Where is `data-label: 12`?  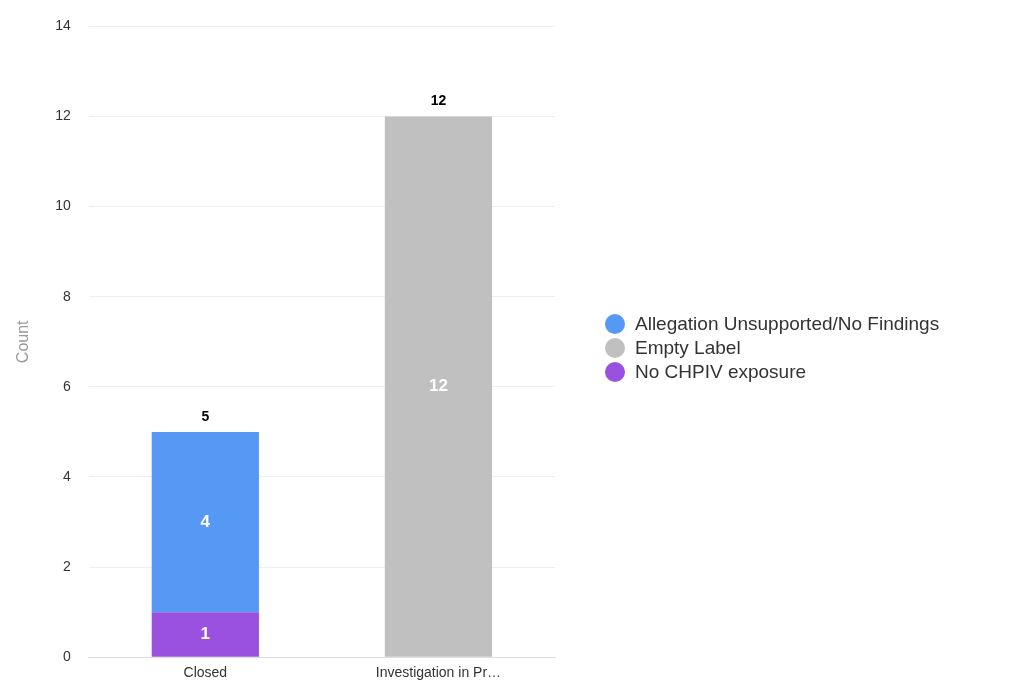 data-label: 12 is located at coordinates (438, 386).